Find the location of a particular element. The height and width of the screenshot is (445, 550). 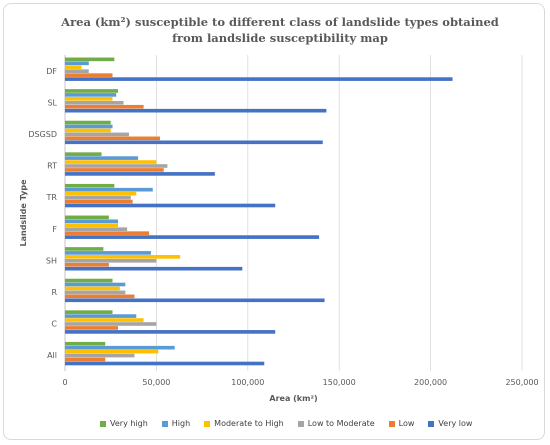

x-tick-label: 50,000 is located at coordinates (156, 382).